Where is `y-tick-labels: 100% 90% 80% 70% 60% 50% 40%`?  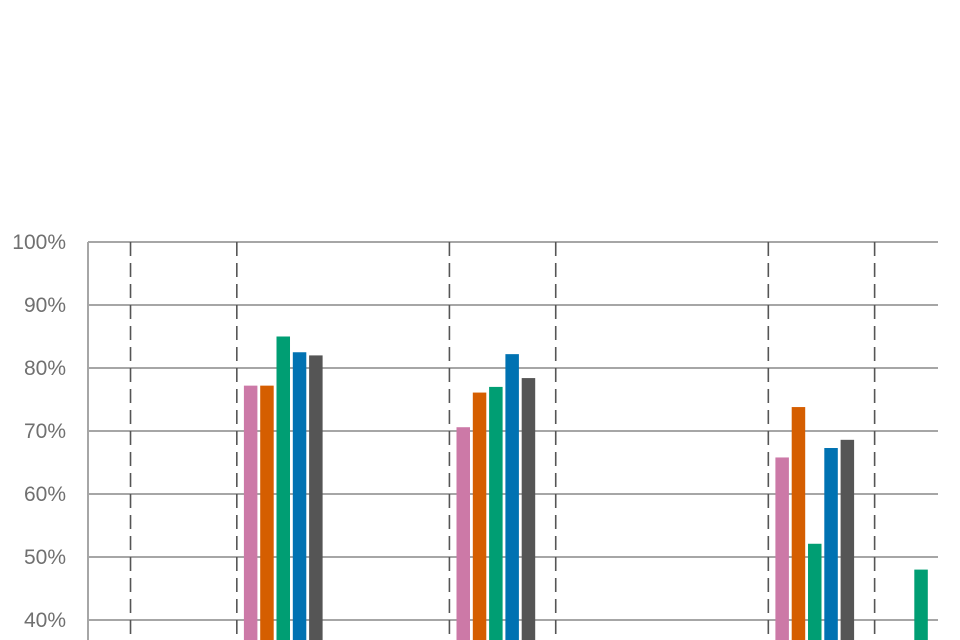 y-tick-labels: 100% 90% 80% 70% 60% 50% 40% is located at coordinates (39, 431).